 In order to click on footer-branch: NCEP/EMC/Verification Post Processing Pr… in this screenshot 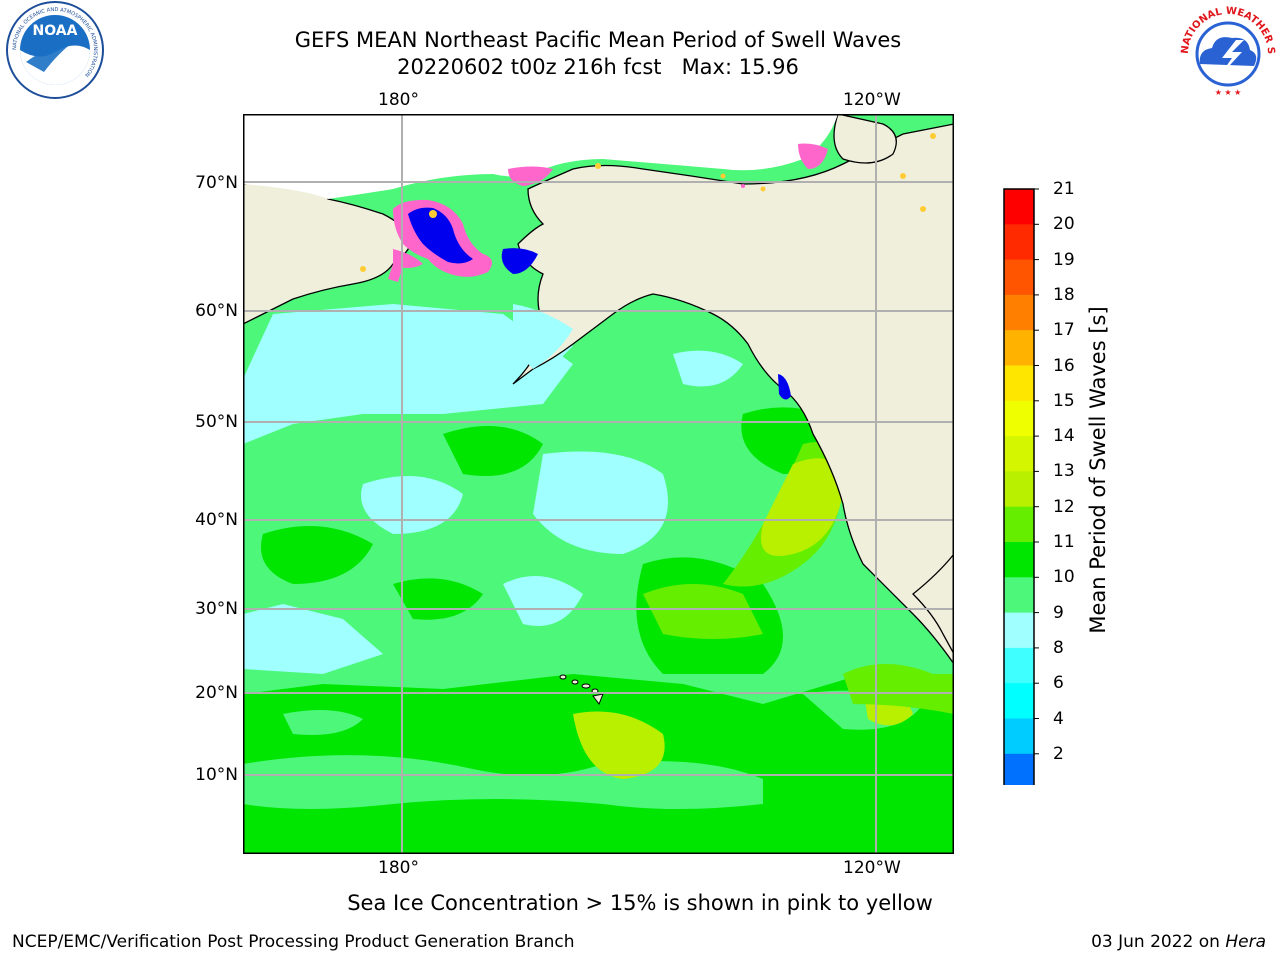, I will do `click(293, 942)`.